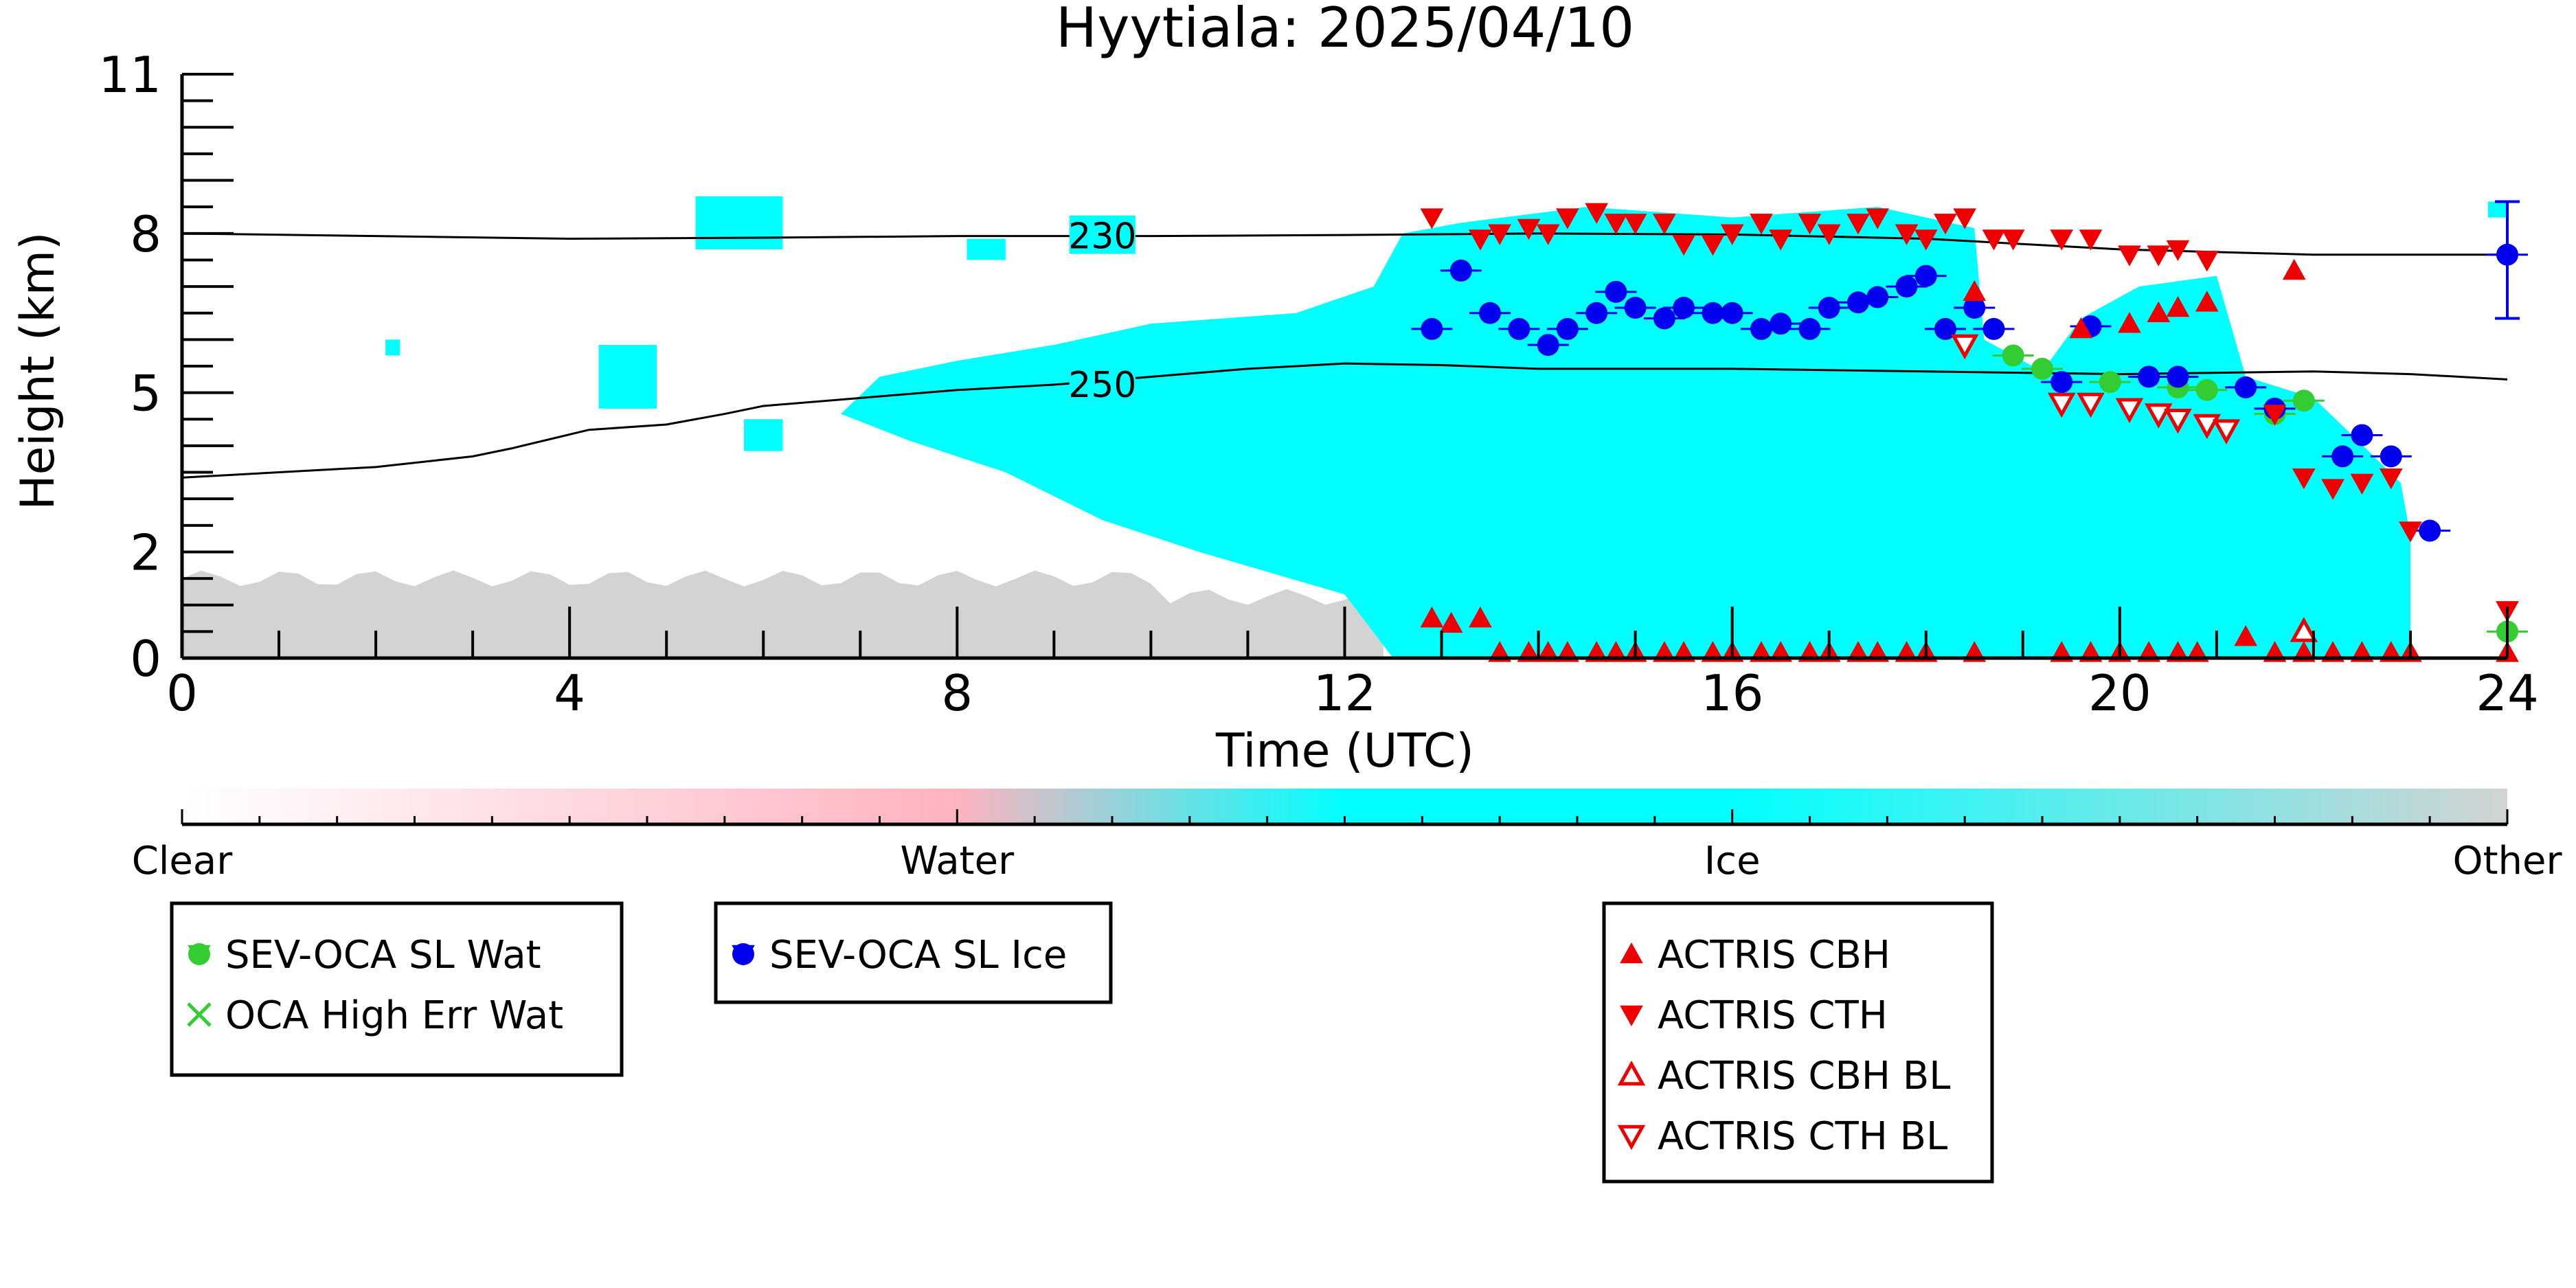 This screenshot has height=1288, width=2576. Describe the element at coordinates (2304, 629) in the screenshot. I see `series-actris-cbh-bl` at that location.